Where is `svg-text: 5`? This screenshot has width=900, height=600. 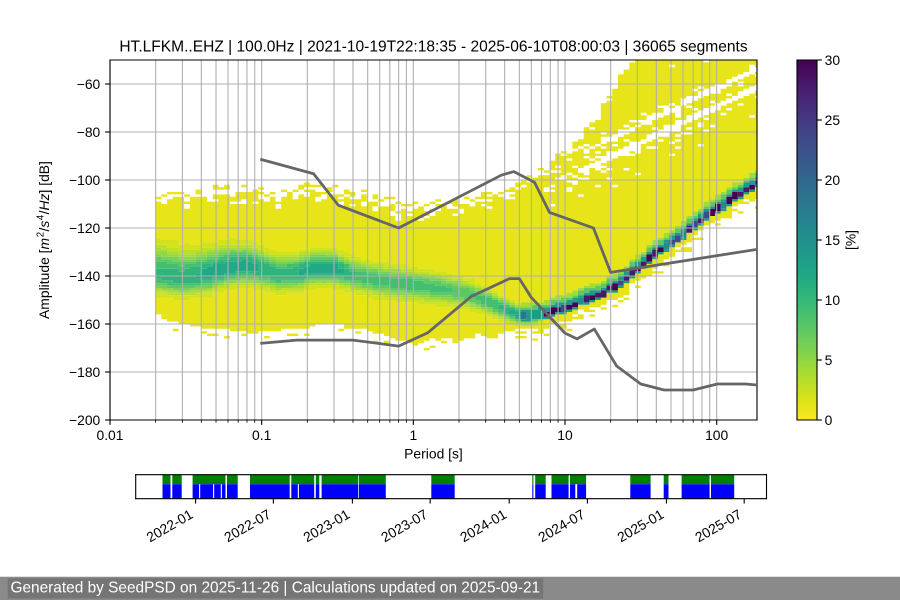 svg-text: 5 is located at coordinates (829, 360).